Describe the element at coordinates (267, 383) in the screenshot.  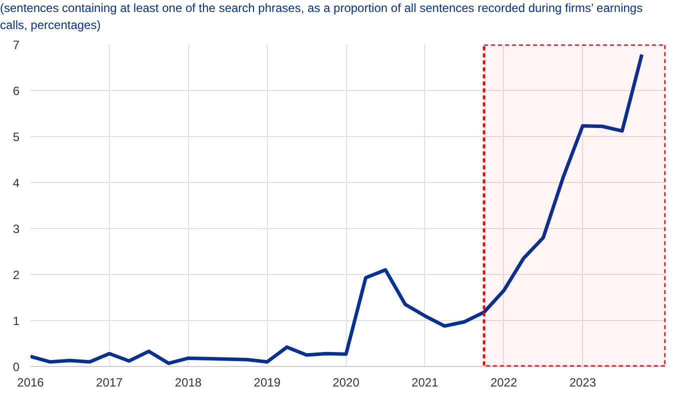
I see `x-tick-label: 2019` at that location.